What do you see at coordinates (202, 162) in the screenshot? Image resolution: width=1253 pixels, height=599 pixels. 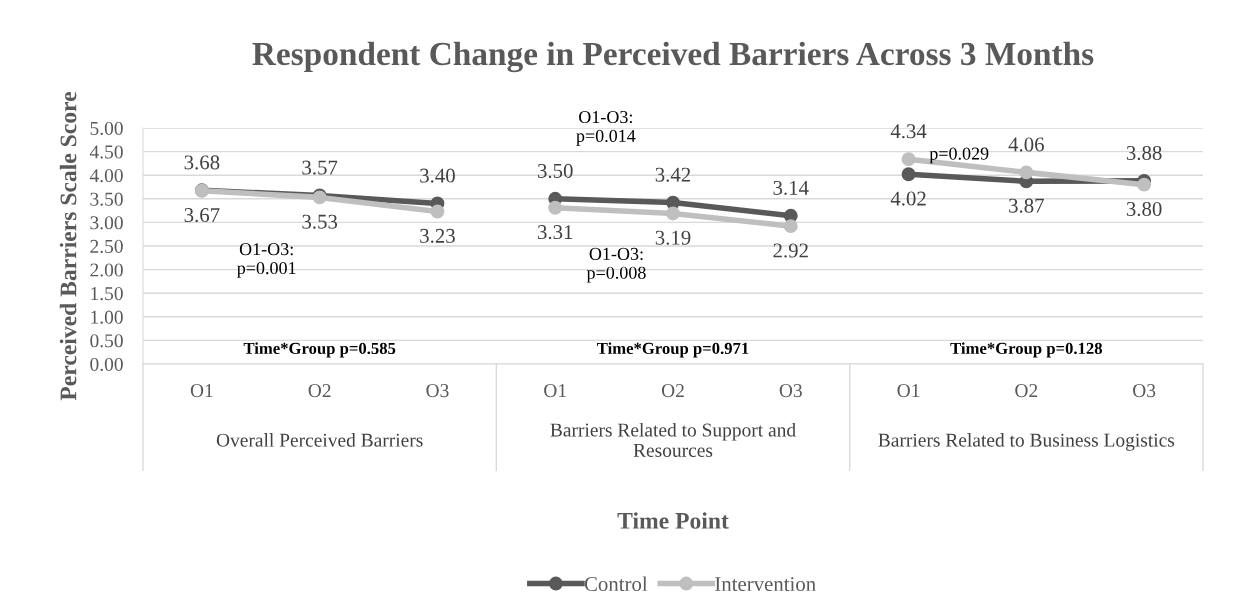 I see `data-label: 3.68` at bounding box center [202, 162].